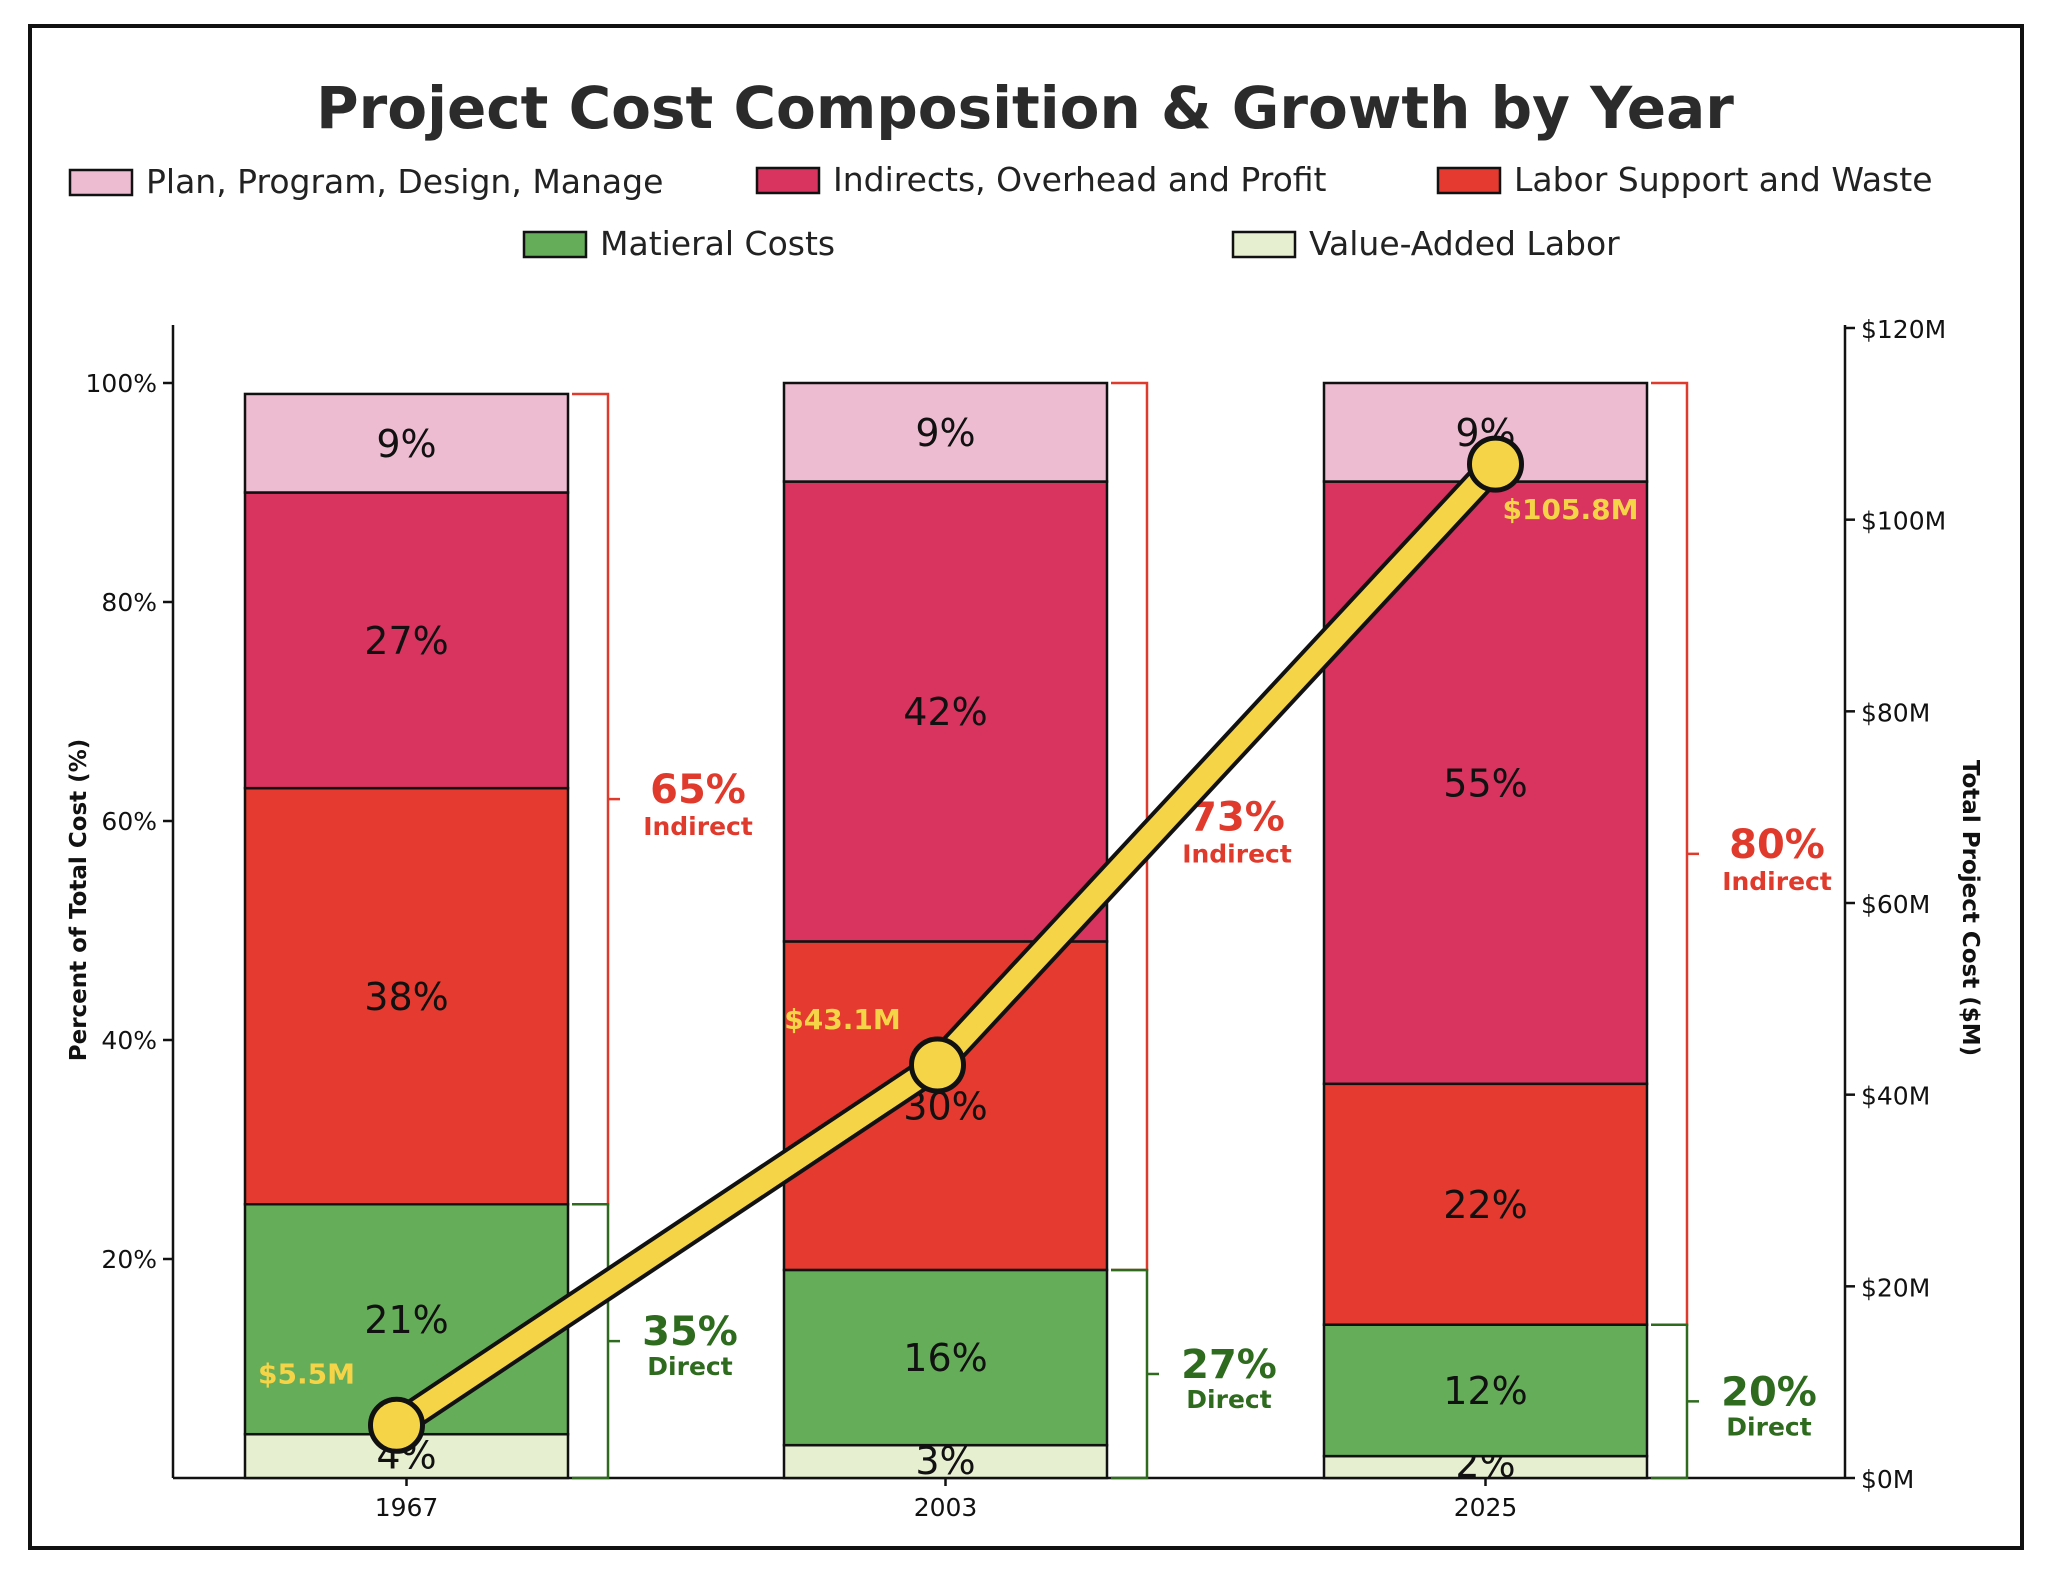  What do you see at coordinates (1777, 845) in the screenshot?
I see `indirect-pct-label: 80%` at bounding box center [1777, 845].